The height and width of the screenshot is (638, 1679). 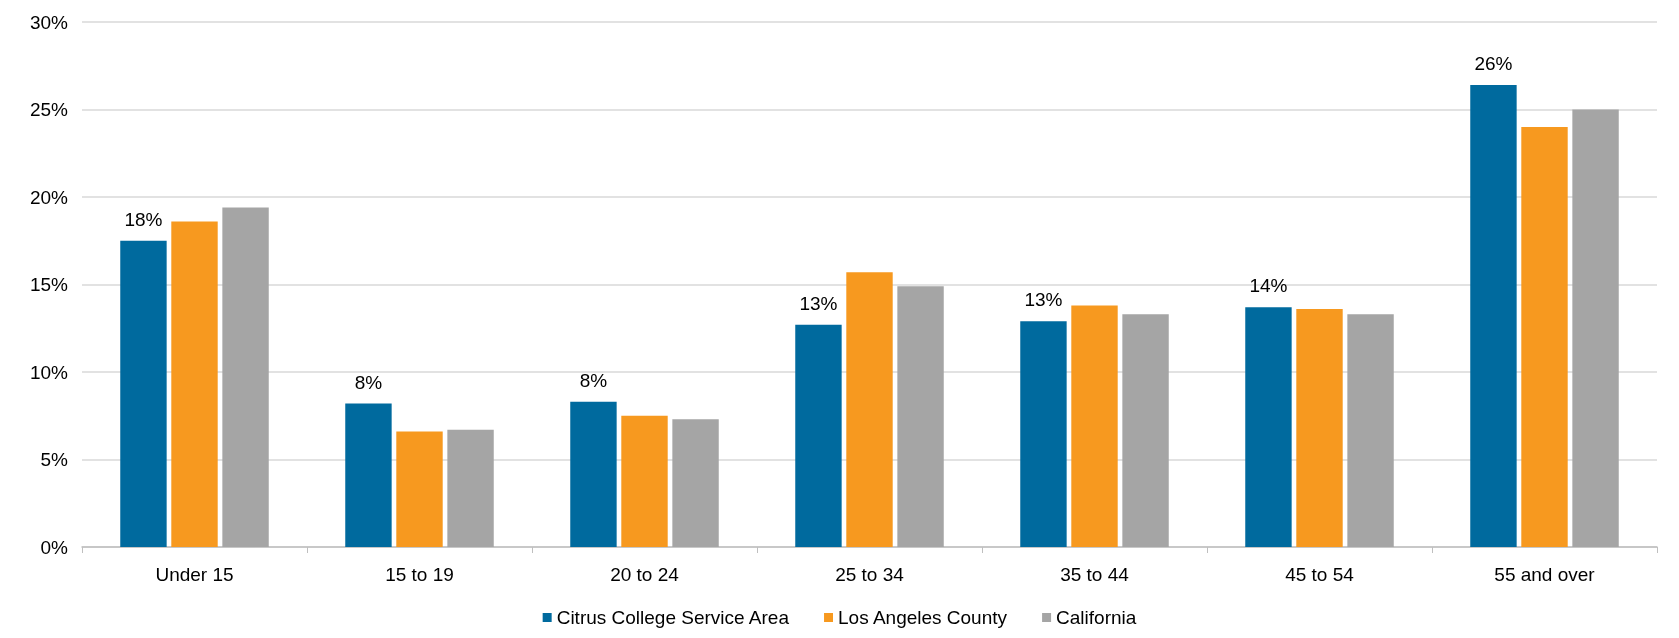 What do you see at coordinates (54, 547) in the screenshot?
I see `y-tick-label: 0%` at bounding box center [54, 547].